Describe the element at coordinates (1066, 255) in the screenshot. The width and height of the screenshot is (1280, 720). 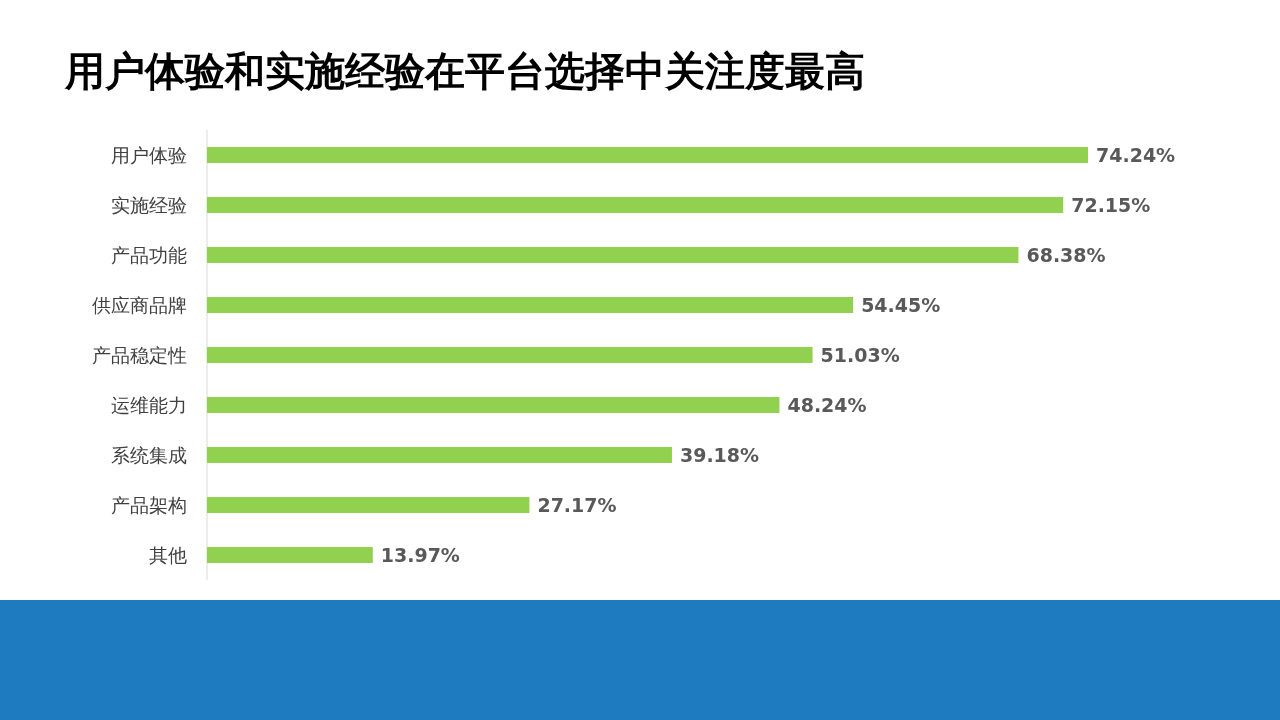
I see `data-label: 68.38%` at that location.